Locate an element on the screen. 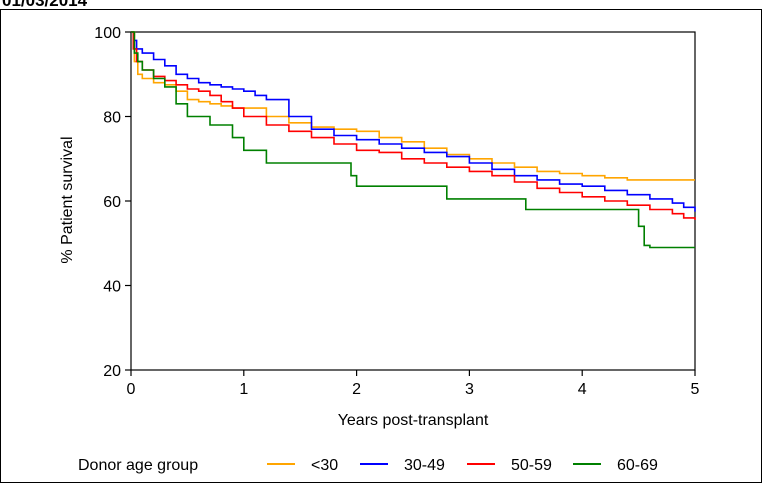 This screenshot has height=485, width=765. y-tick-label: 60 is located at coordinates (112, 202).